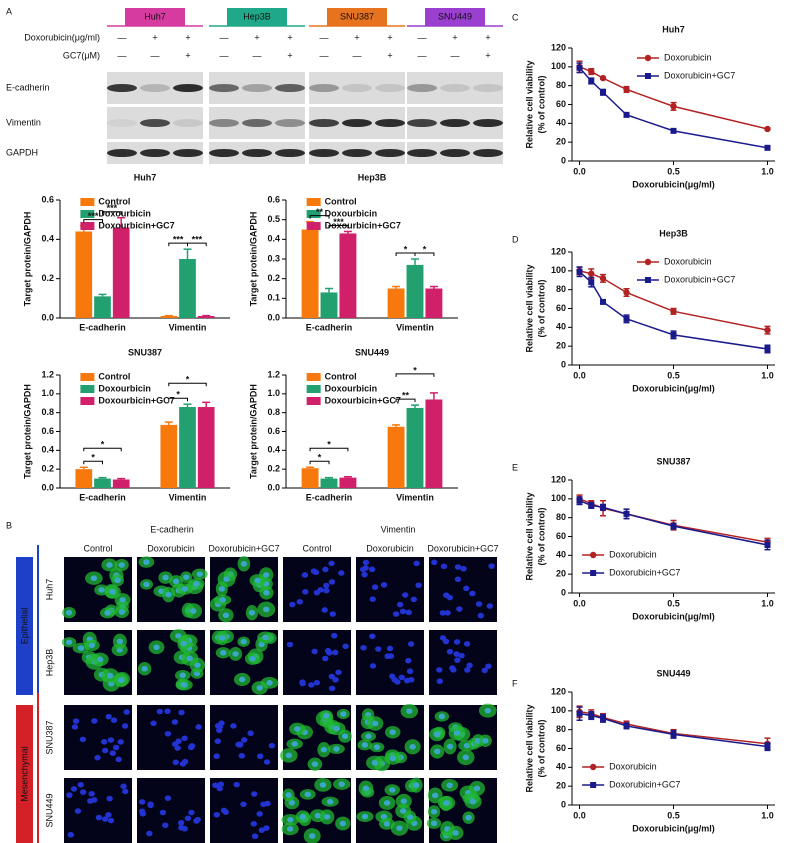 Image resolution: width=788 pixels, height=843 pixels. What do you see at coordinates (124, 388) in the screenshot?
I see `legend-label: Doxourbicin` at bounding box center [124, 388].